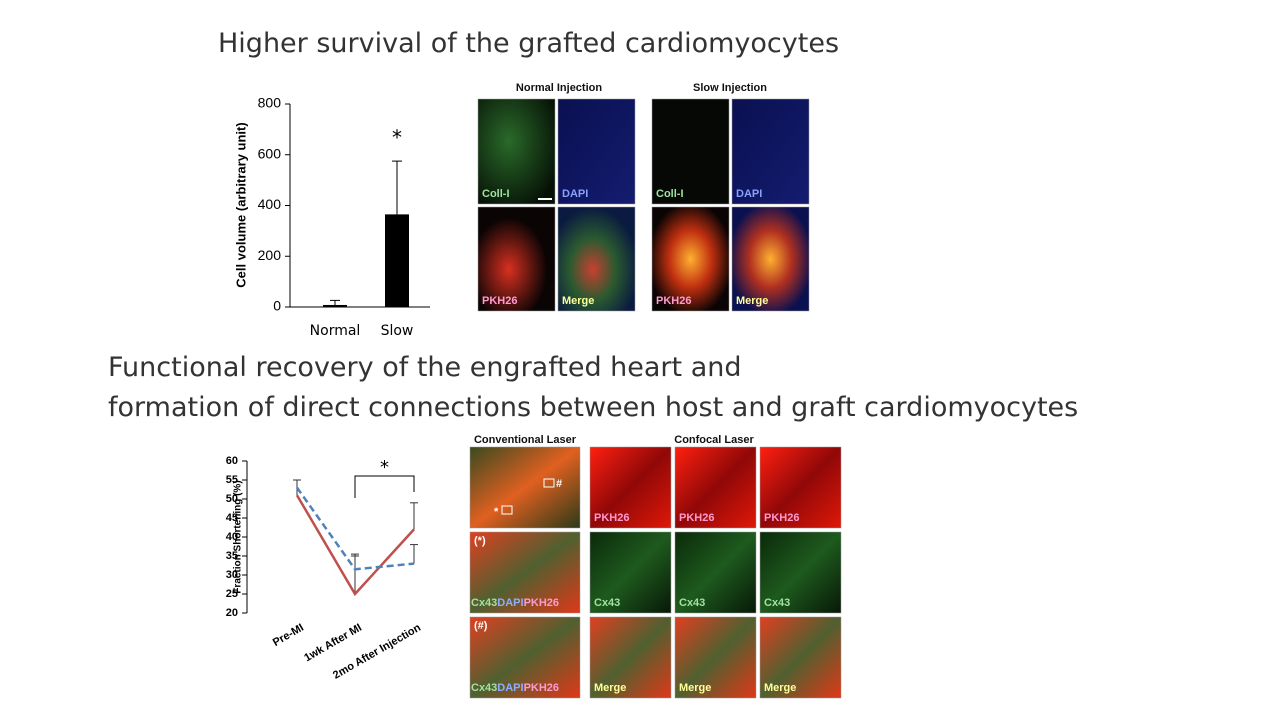 This screenshot has width=1280, height=720. Describe the element at coordinates (232, 480) in the screenshot. I see `y-tick-label: 55` at that location.